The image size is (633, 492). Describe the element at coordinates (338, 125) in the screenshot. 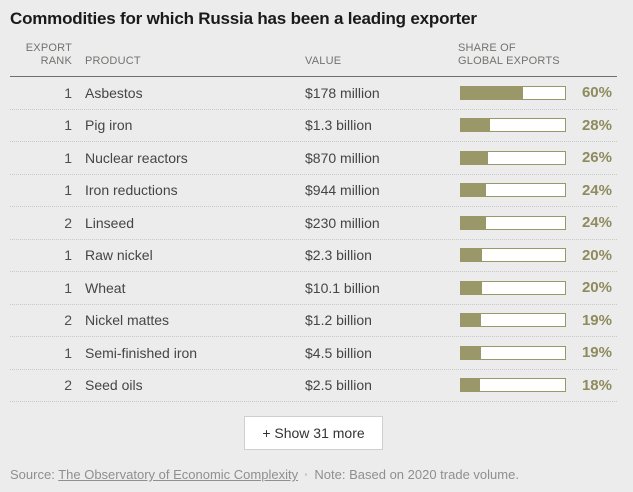

I see `value-cell: $1.3 billion` at that location.